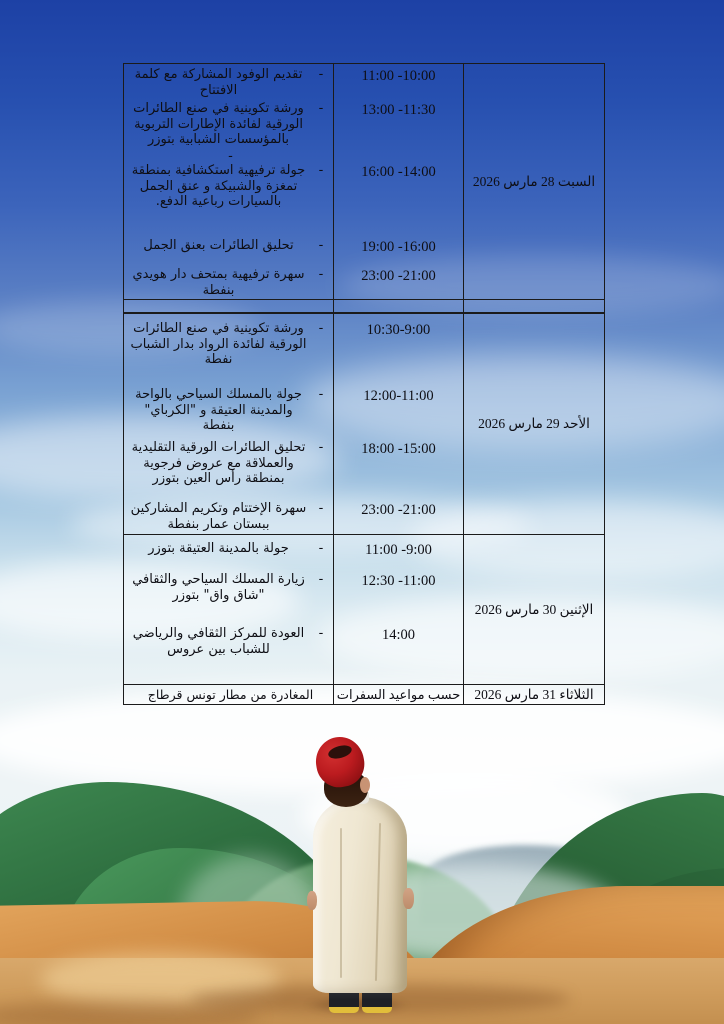 The image size is (724, 1024). I want to click on activity-text: المغادرة من مطار تونس قرطاج, so click(230, 694).